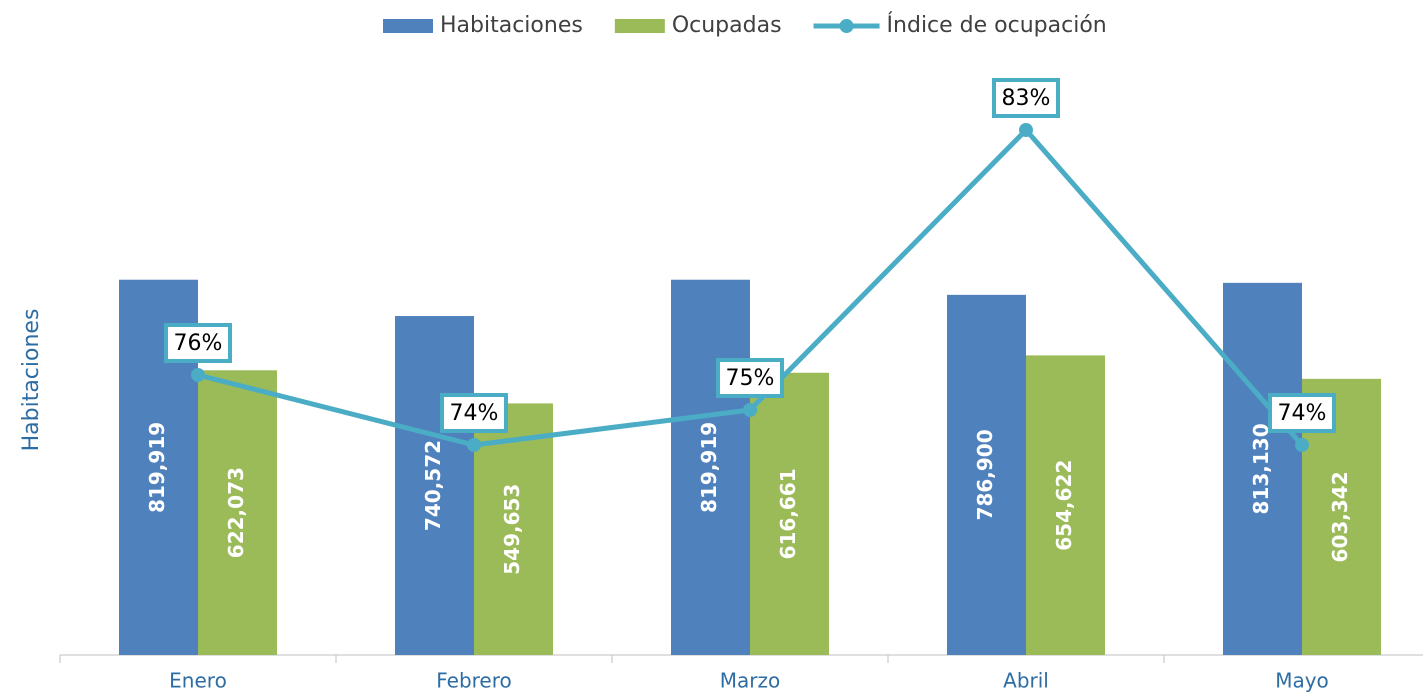  I want to click on x-tick-label: Marzo, so click(750, 681).